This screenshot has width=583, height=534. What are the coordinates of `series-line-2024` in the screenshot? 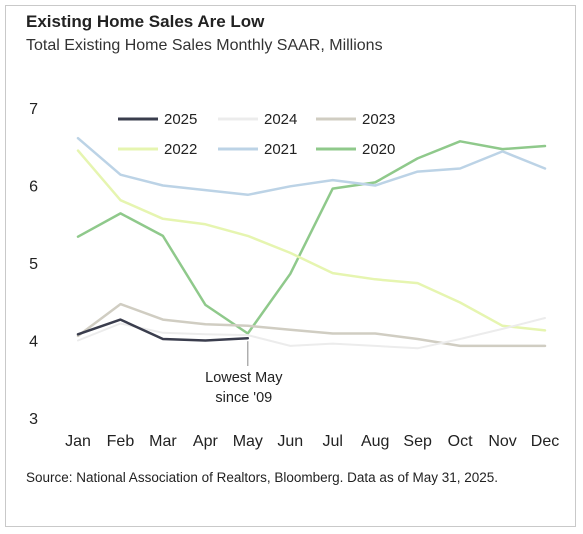 It's located at (311, 333).